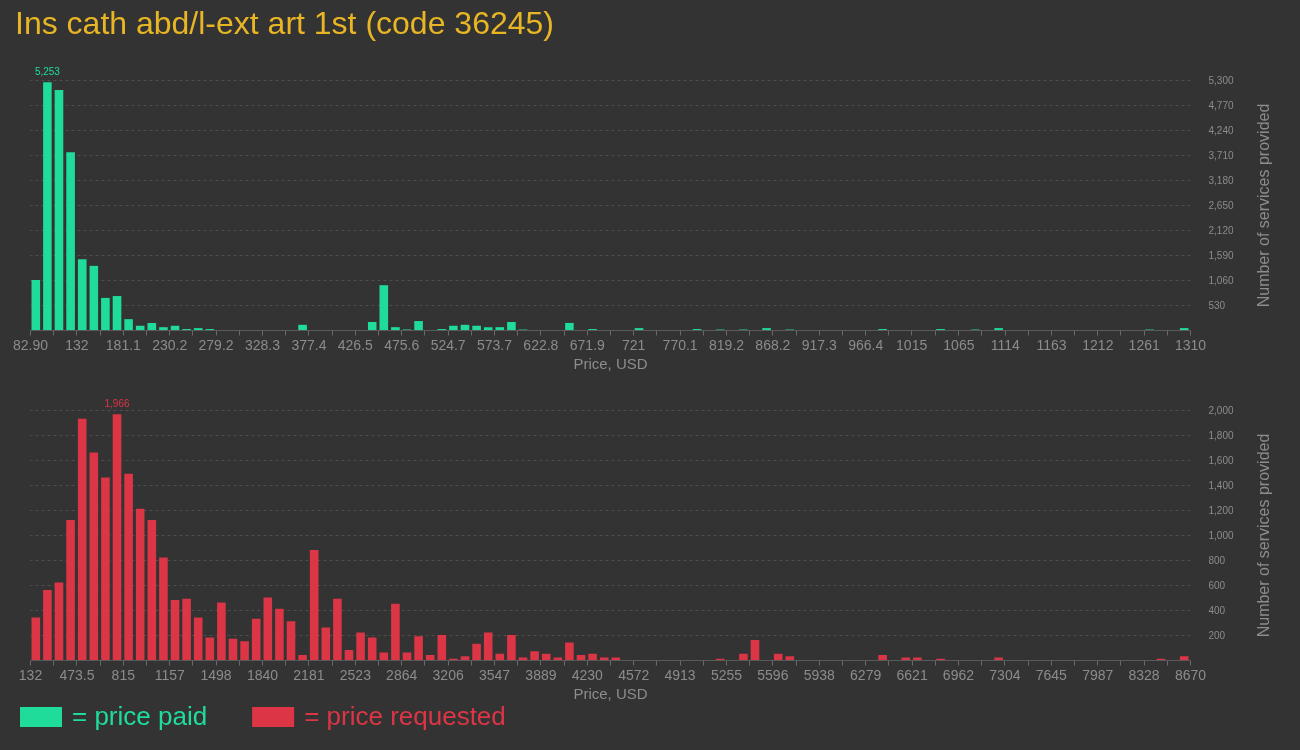  I want to click on y-tick-label: 1,000, so click(1221, 535).